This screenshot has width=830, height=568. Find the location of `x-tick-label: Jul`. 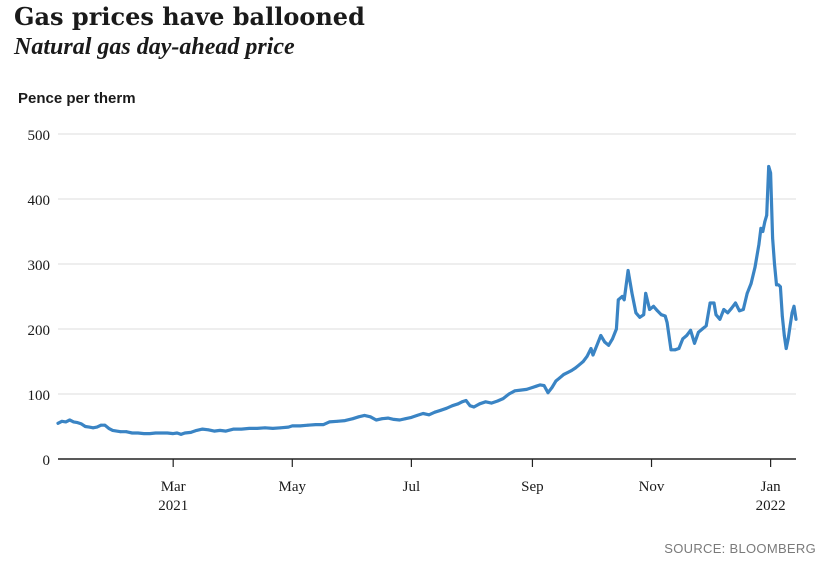

x-tick-label: Jul is located at coordinates (412, 487).